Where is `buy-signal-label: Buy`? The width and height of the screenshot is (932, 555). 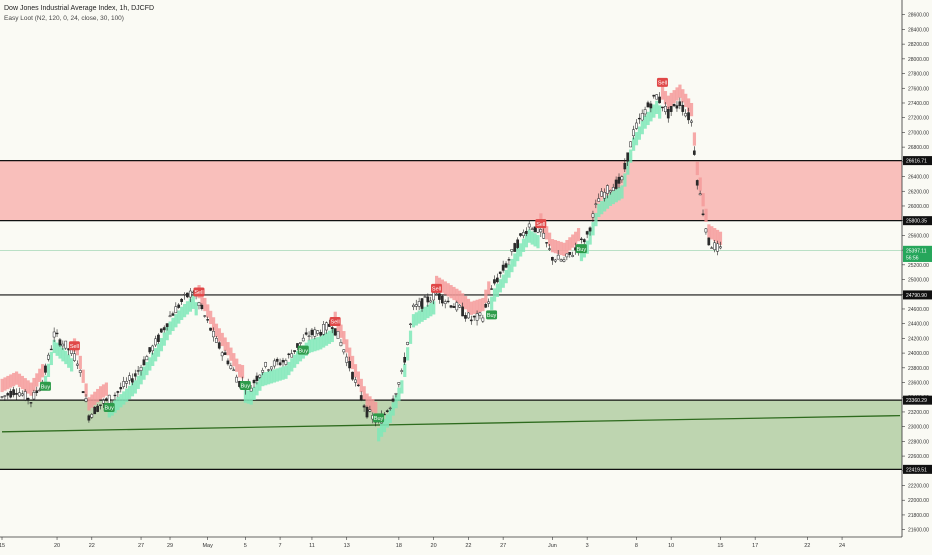 buy-signal-label: Buy is located at coordinates (46, 387).